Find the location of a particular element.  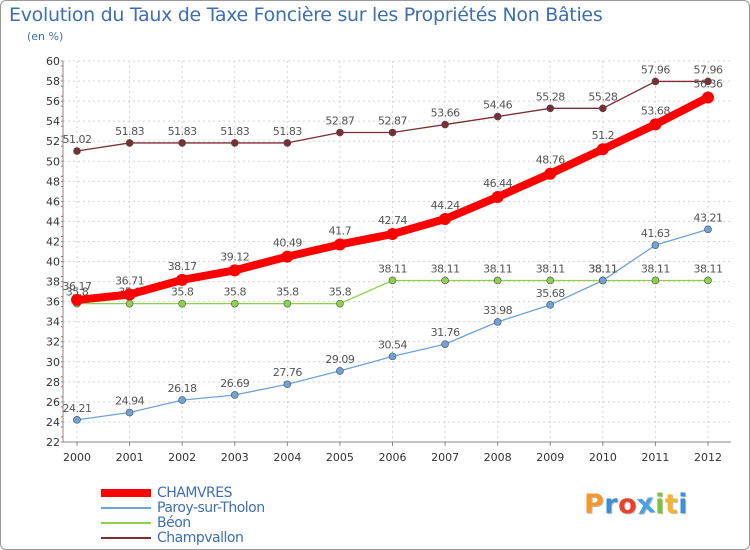

data-label-chamvres: 40.49 is located at coordinates (287, 243).